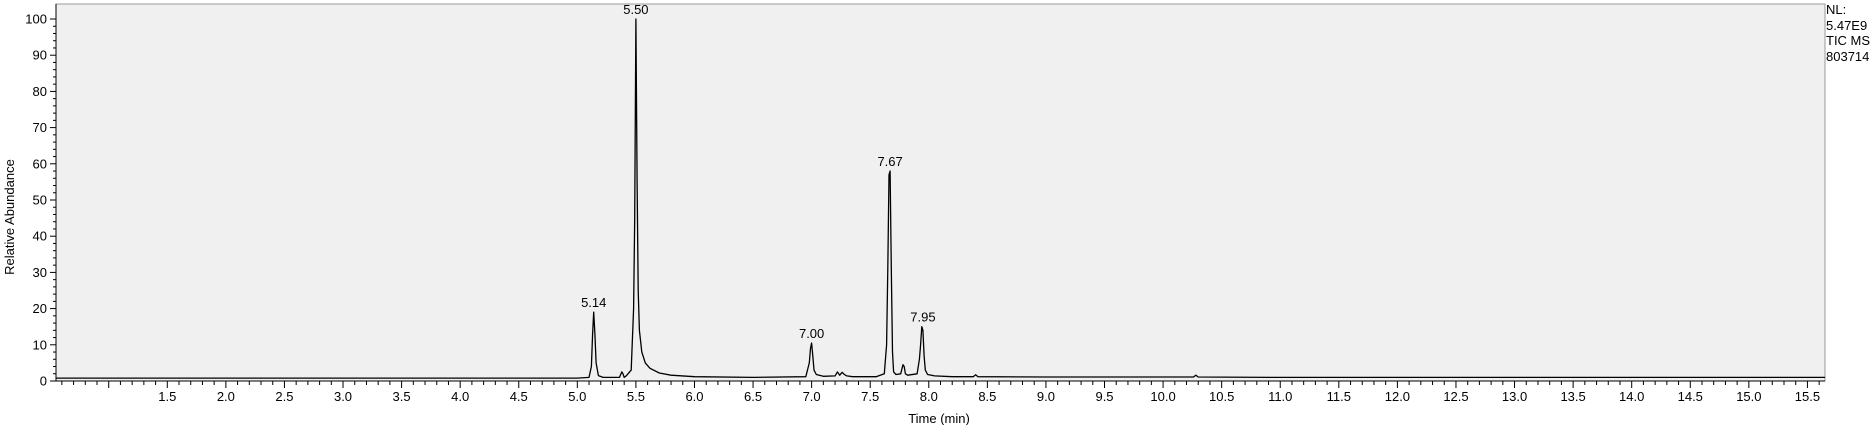 This screenshot has width=1874, height=425. Describe the element at coordinates (1046, 396) in the screenshot. I see `x-tick-label: 9.0` at that location.